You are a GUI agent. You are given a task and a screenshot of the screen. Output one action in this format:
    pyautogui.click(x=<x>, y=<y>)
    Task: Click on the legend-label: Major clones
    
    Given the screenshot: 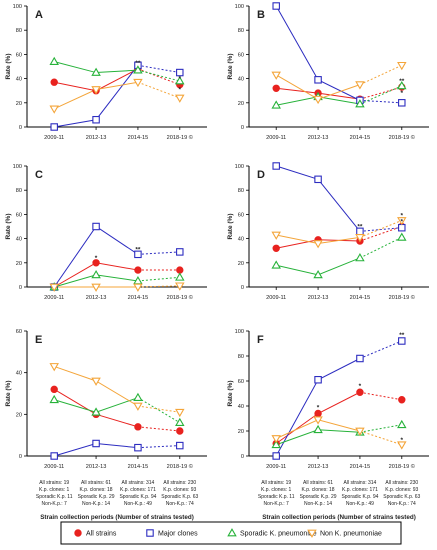 What is the action you would take?
    pyautogui.click(x=178, y=534)
    